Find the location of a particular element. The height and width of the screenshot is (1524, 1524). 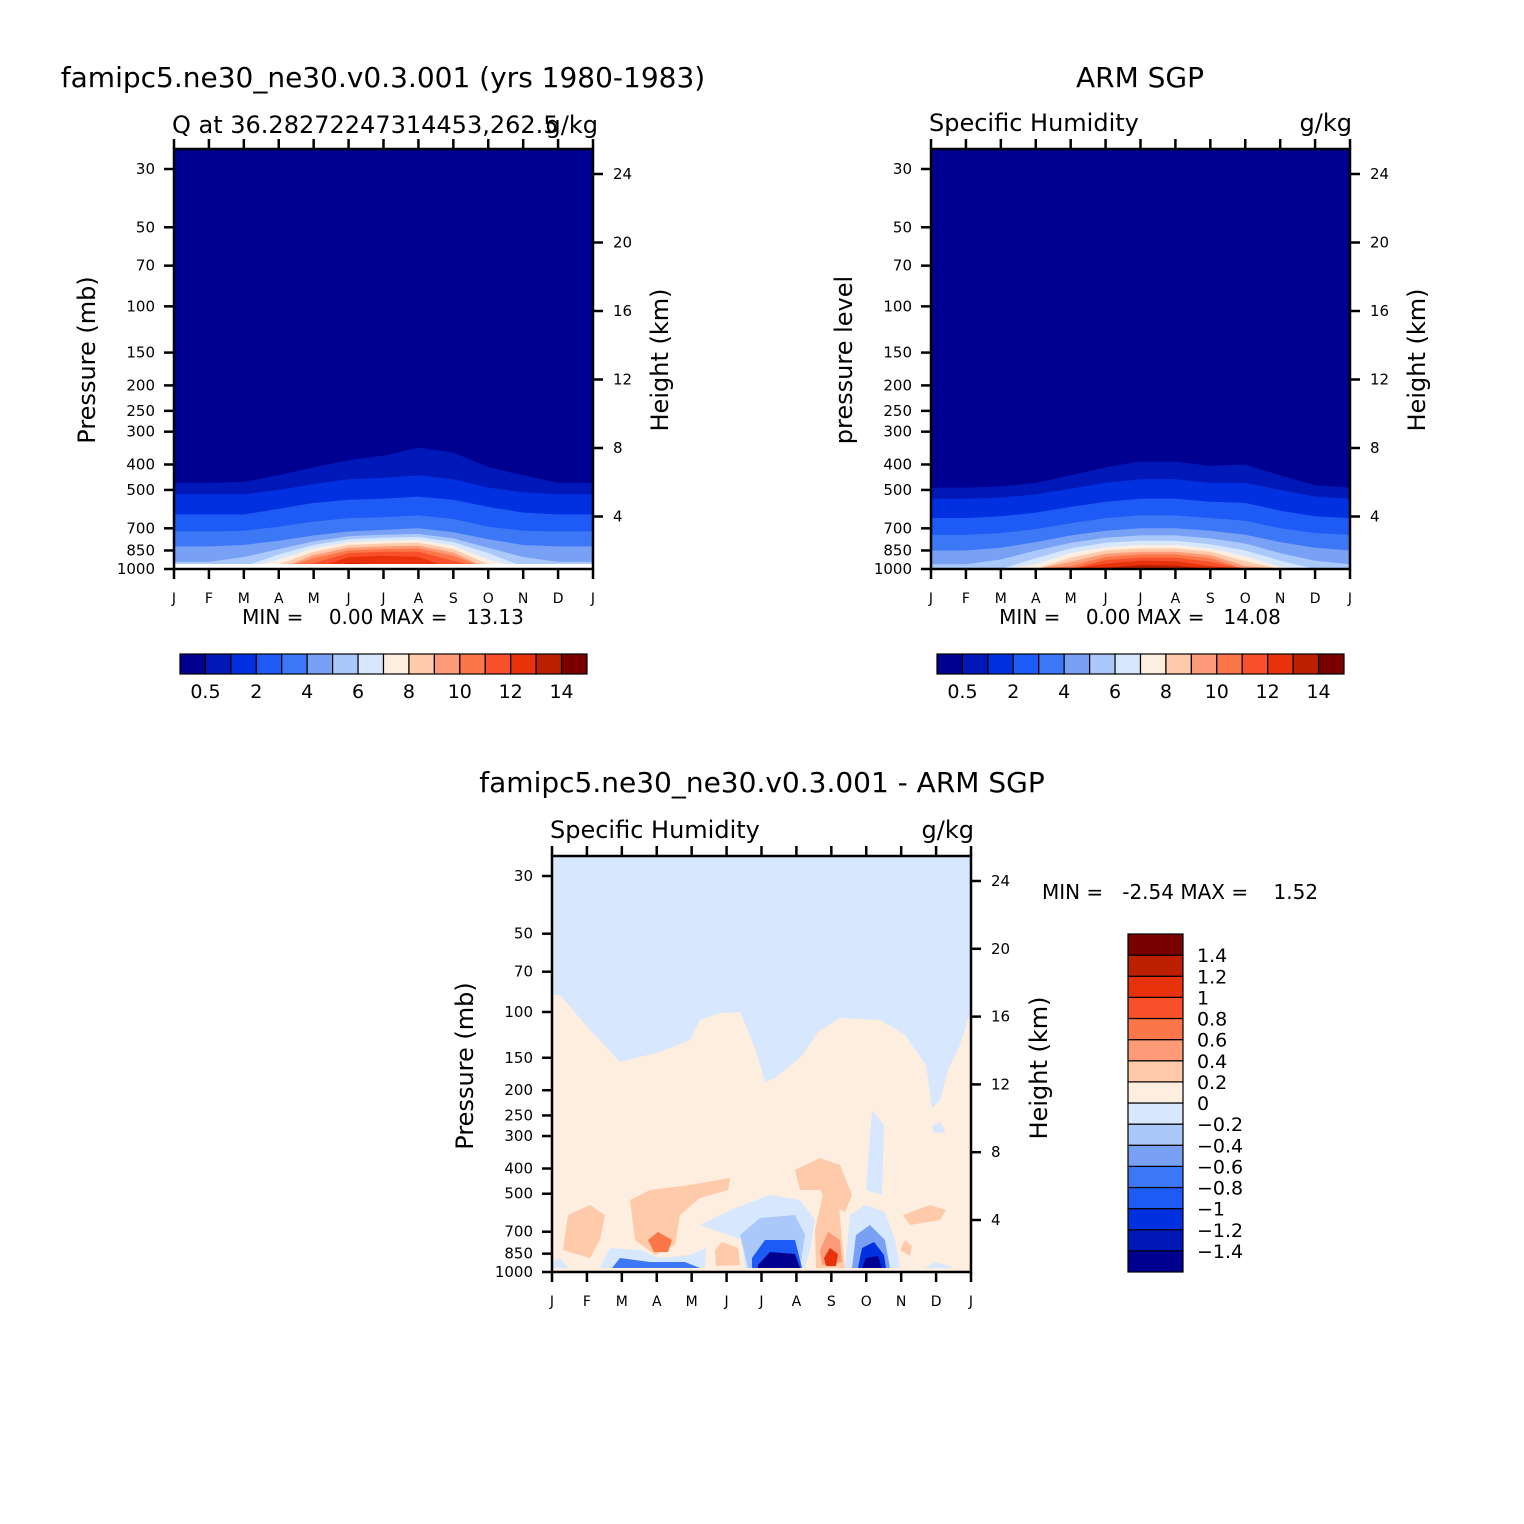

panel-obs-contour-field is located at coordinates (1140, 359).